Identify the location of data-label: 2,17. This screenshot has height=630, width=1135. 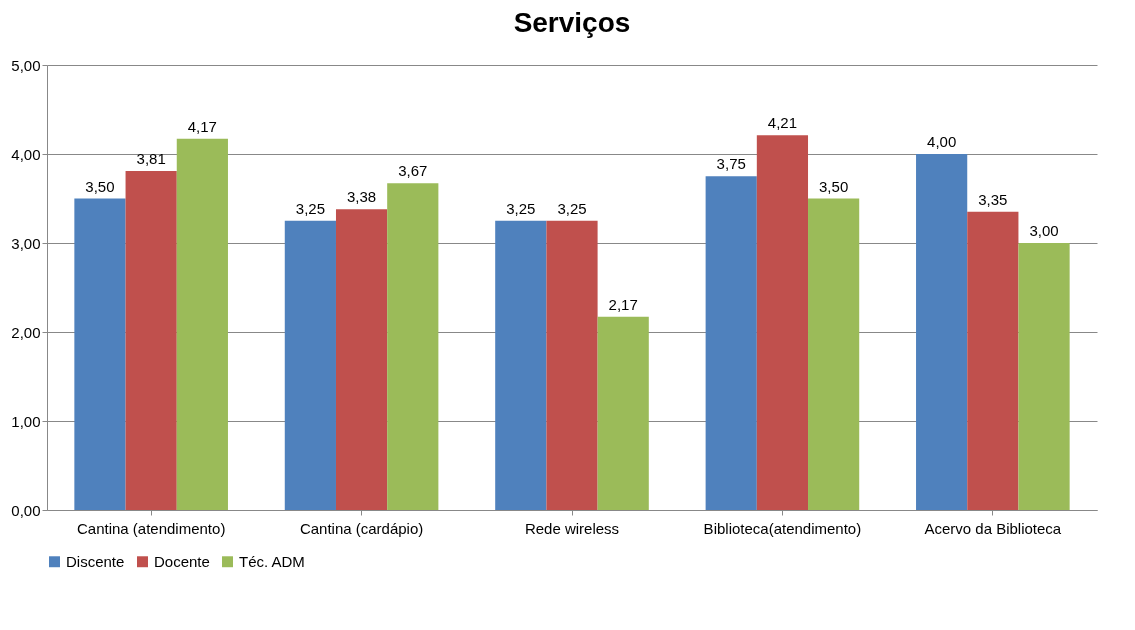
(623, 304).